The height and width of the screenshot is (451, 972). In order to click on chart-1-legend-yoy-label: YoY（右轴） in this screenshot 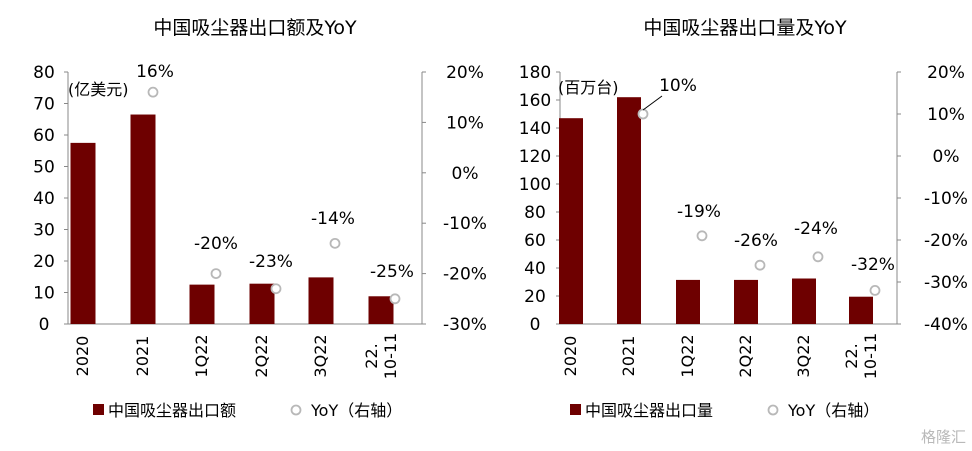, I will do `click(356, 410)`.